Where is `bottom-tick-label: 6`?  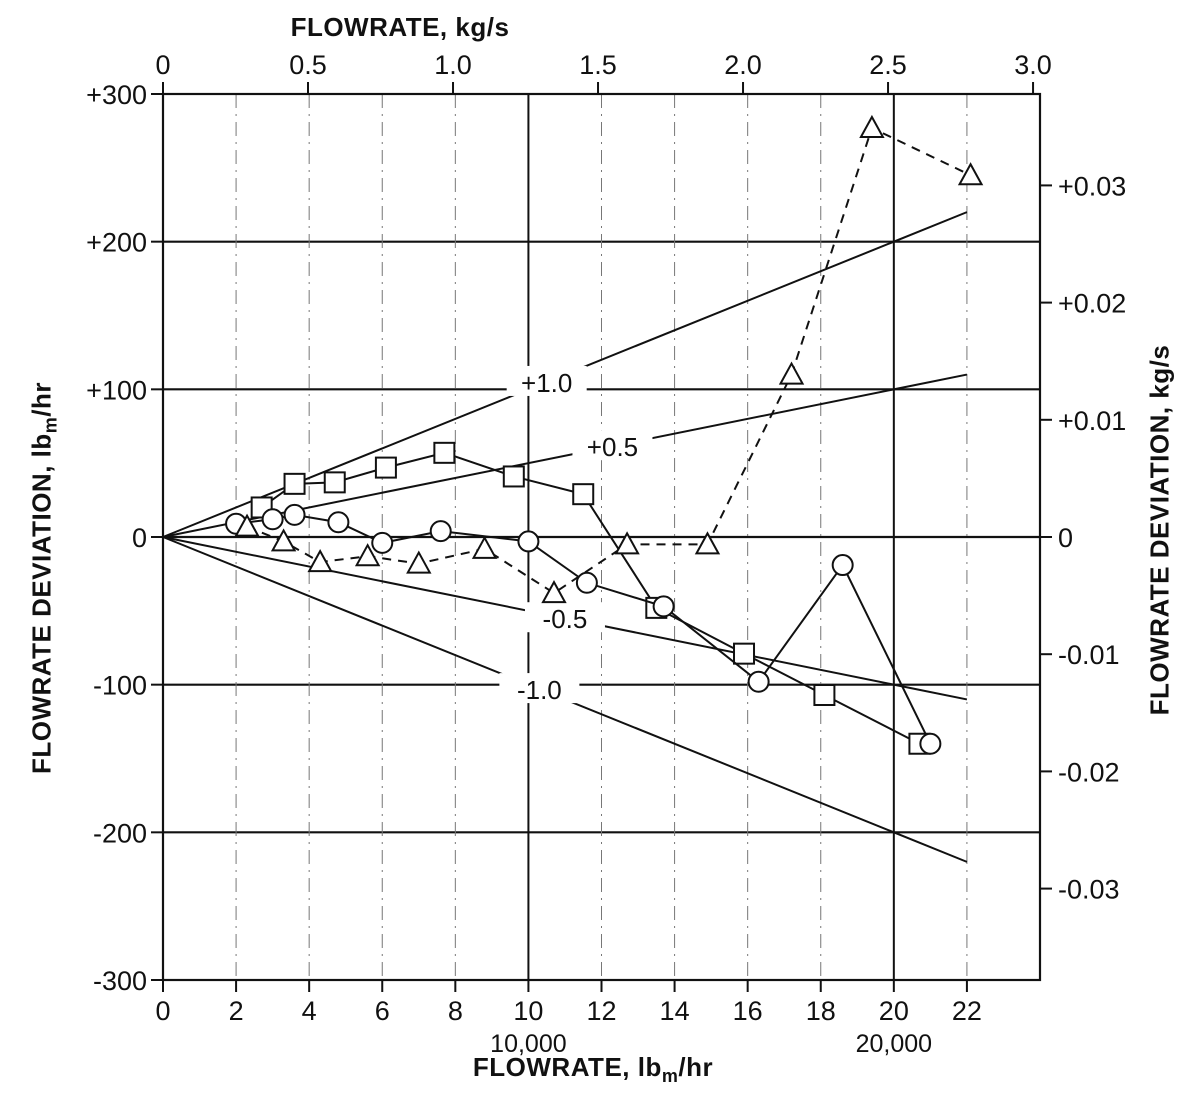 bottom-tick-label: 6 is located at coordinates (382, 1011).